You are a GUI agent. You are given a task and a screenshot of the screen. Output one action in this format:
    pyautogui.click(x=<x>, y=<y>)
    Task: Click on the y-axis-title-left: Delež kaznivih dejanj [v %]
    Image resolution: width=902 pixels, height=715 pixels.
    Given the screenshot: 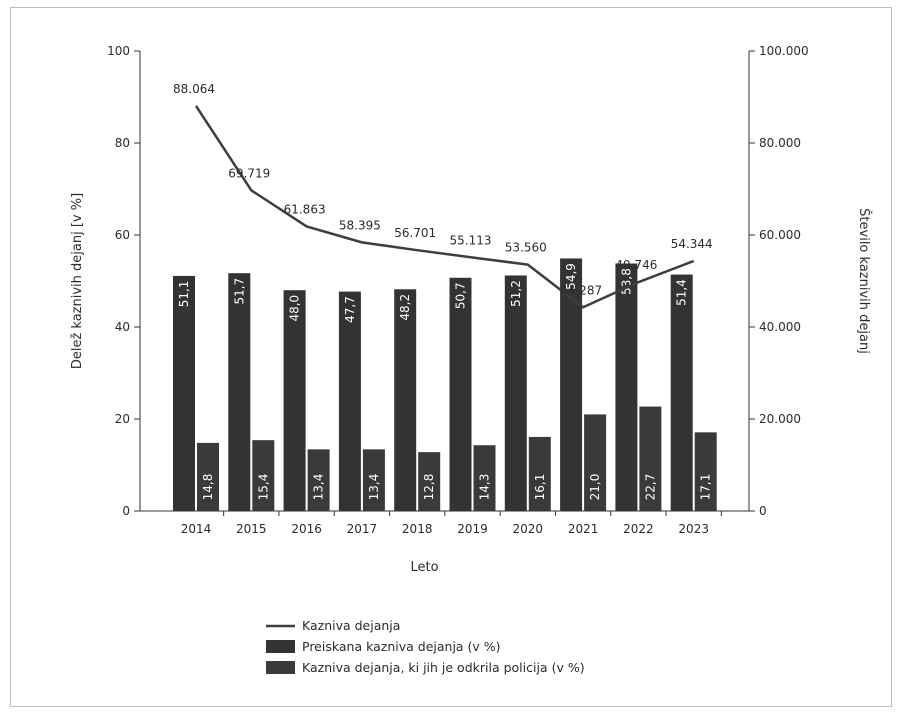 What is the action you would take?
    pyautogui.click(x=77, y=281)
    